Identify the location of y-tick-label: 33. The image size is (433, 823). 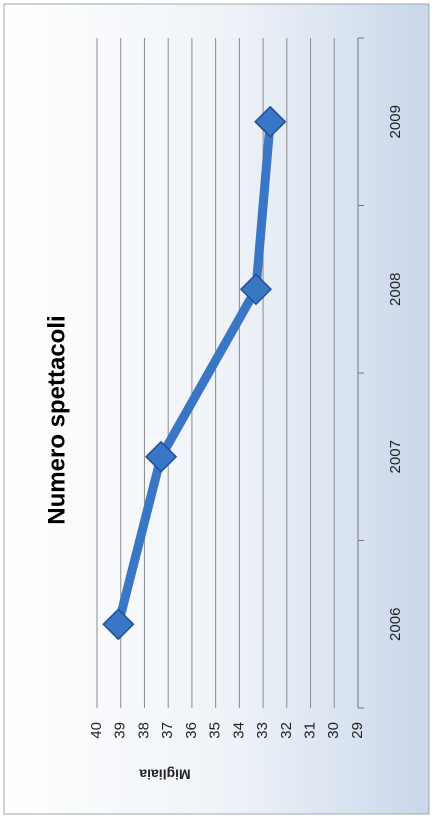
(262, 730).